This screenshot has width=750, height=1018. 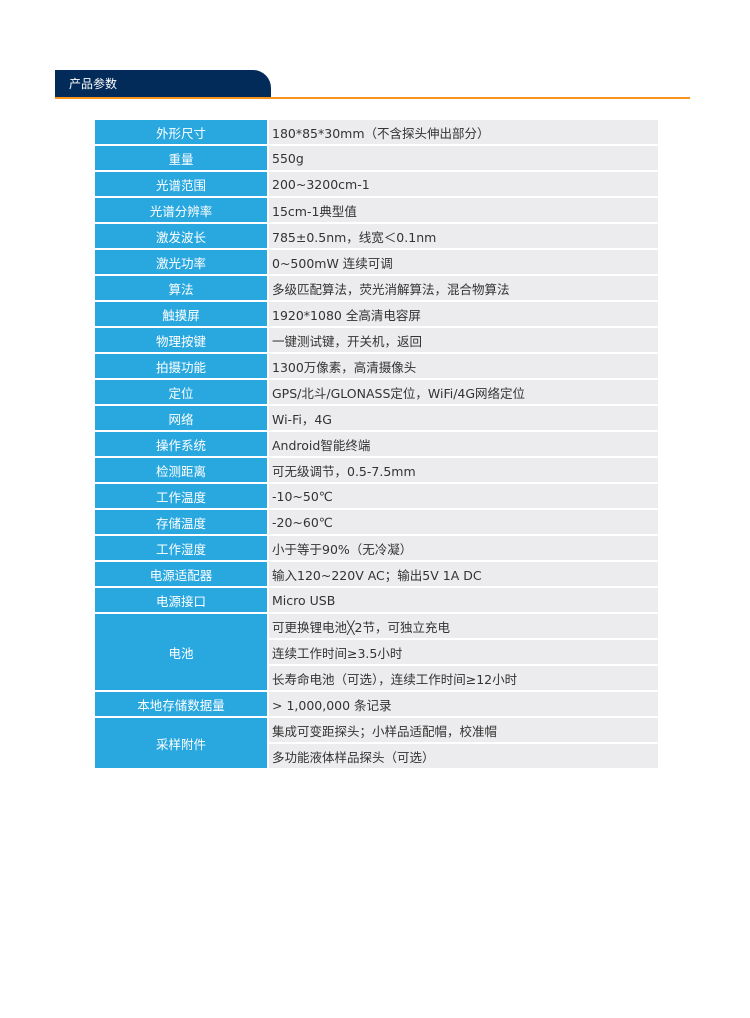 What do you see at coordinates (463, 236) in the screenshot?
I see `spec-value: 785±0.5nm，线宽＜0.1nm` at bounding box center [463, 236].